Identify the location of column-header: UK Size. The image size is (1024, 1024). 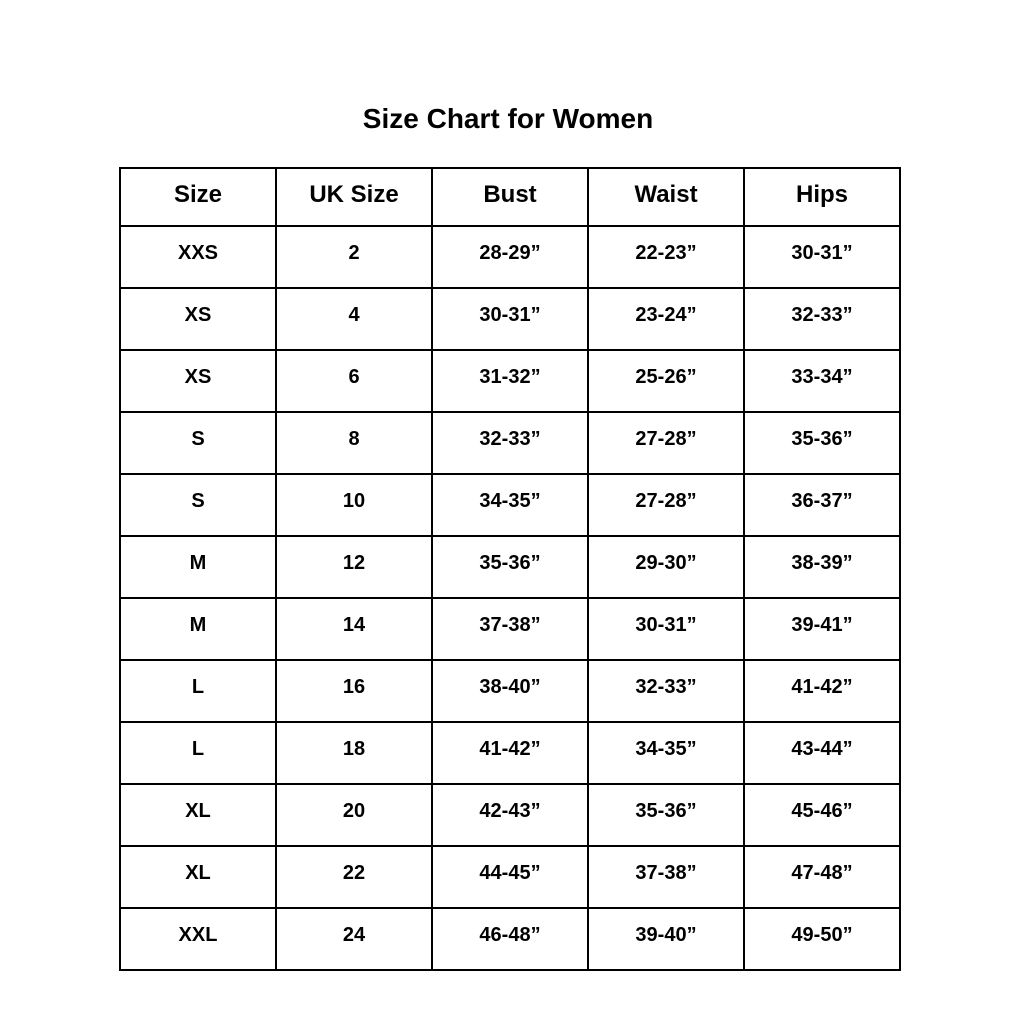
(354, 197).